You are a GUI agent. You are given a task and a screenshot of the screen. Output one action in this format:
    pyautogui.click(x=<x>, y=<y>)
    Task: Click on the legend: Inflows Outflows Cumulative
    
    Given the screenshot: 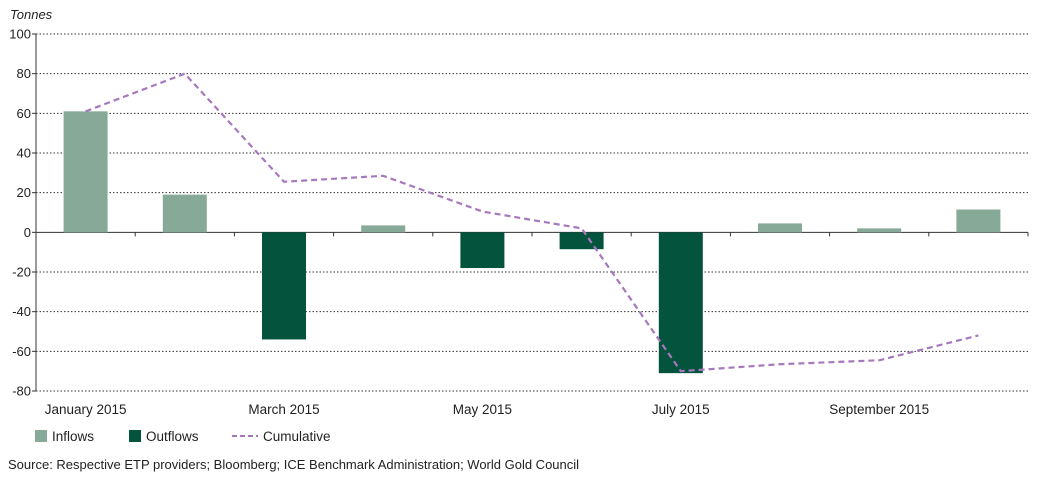 What is the action you would take?
    pyautogui.click(x=183, y=436)
    